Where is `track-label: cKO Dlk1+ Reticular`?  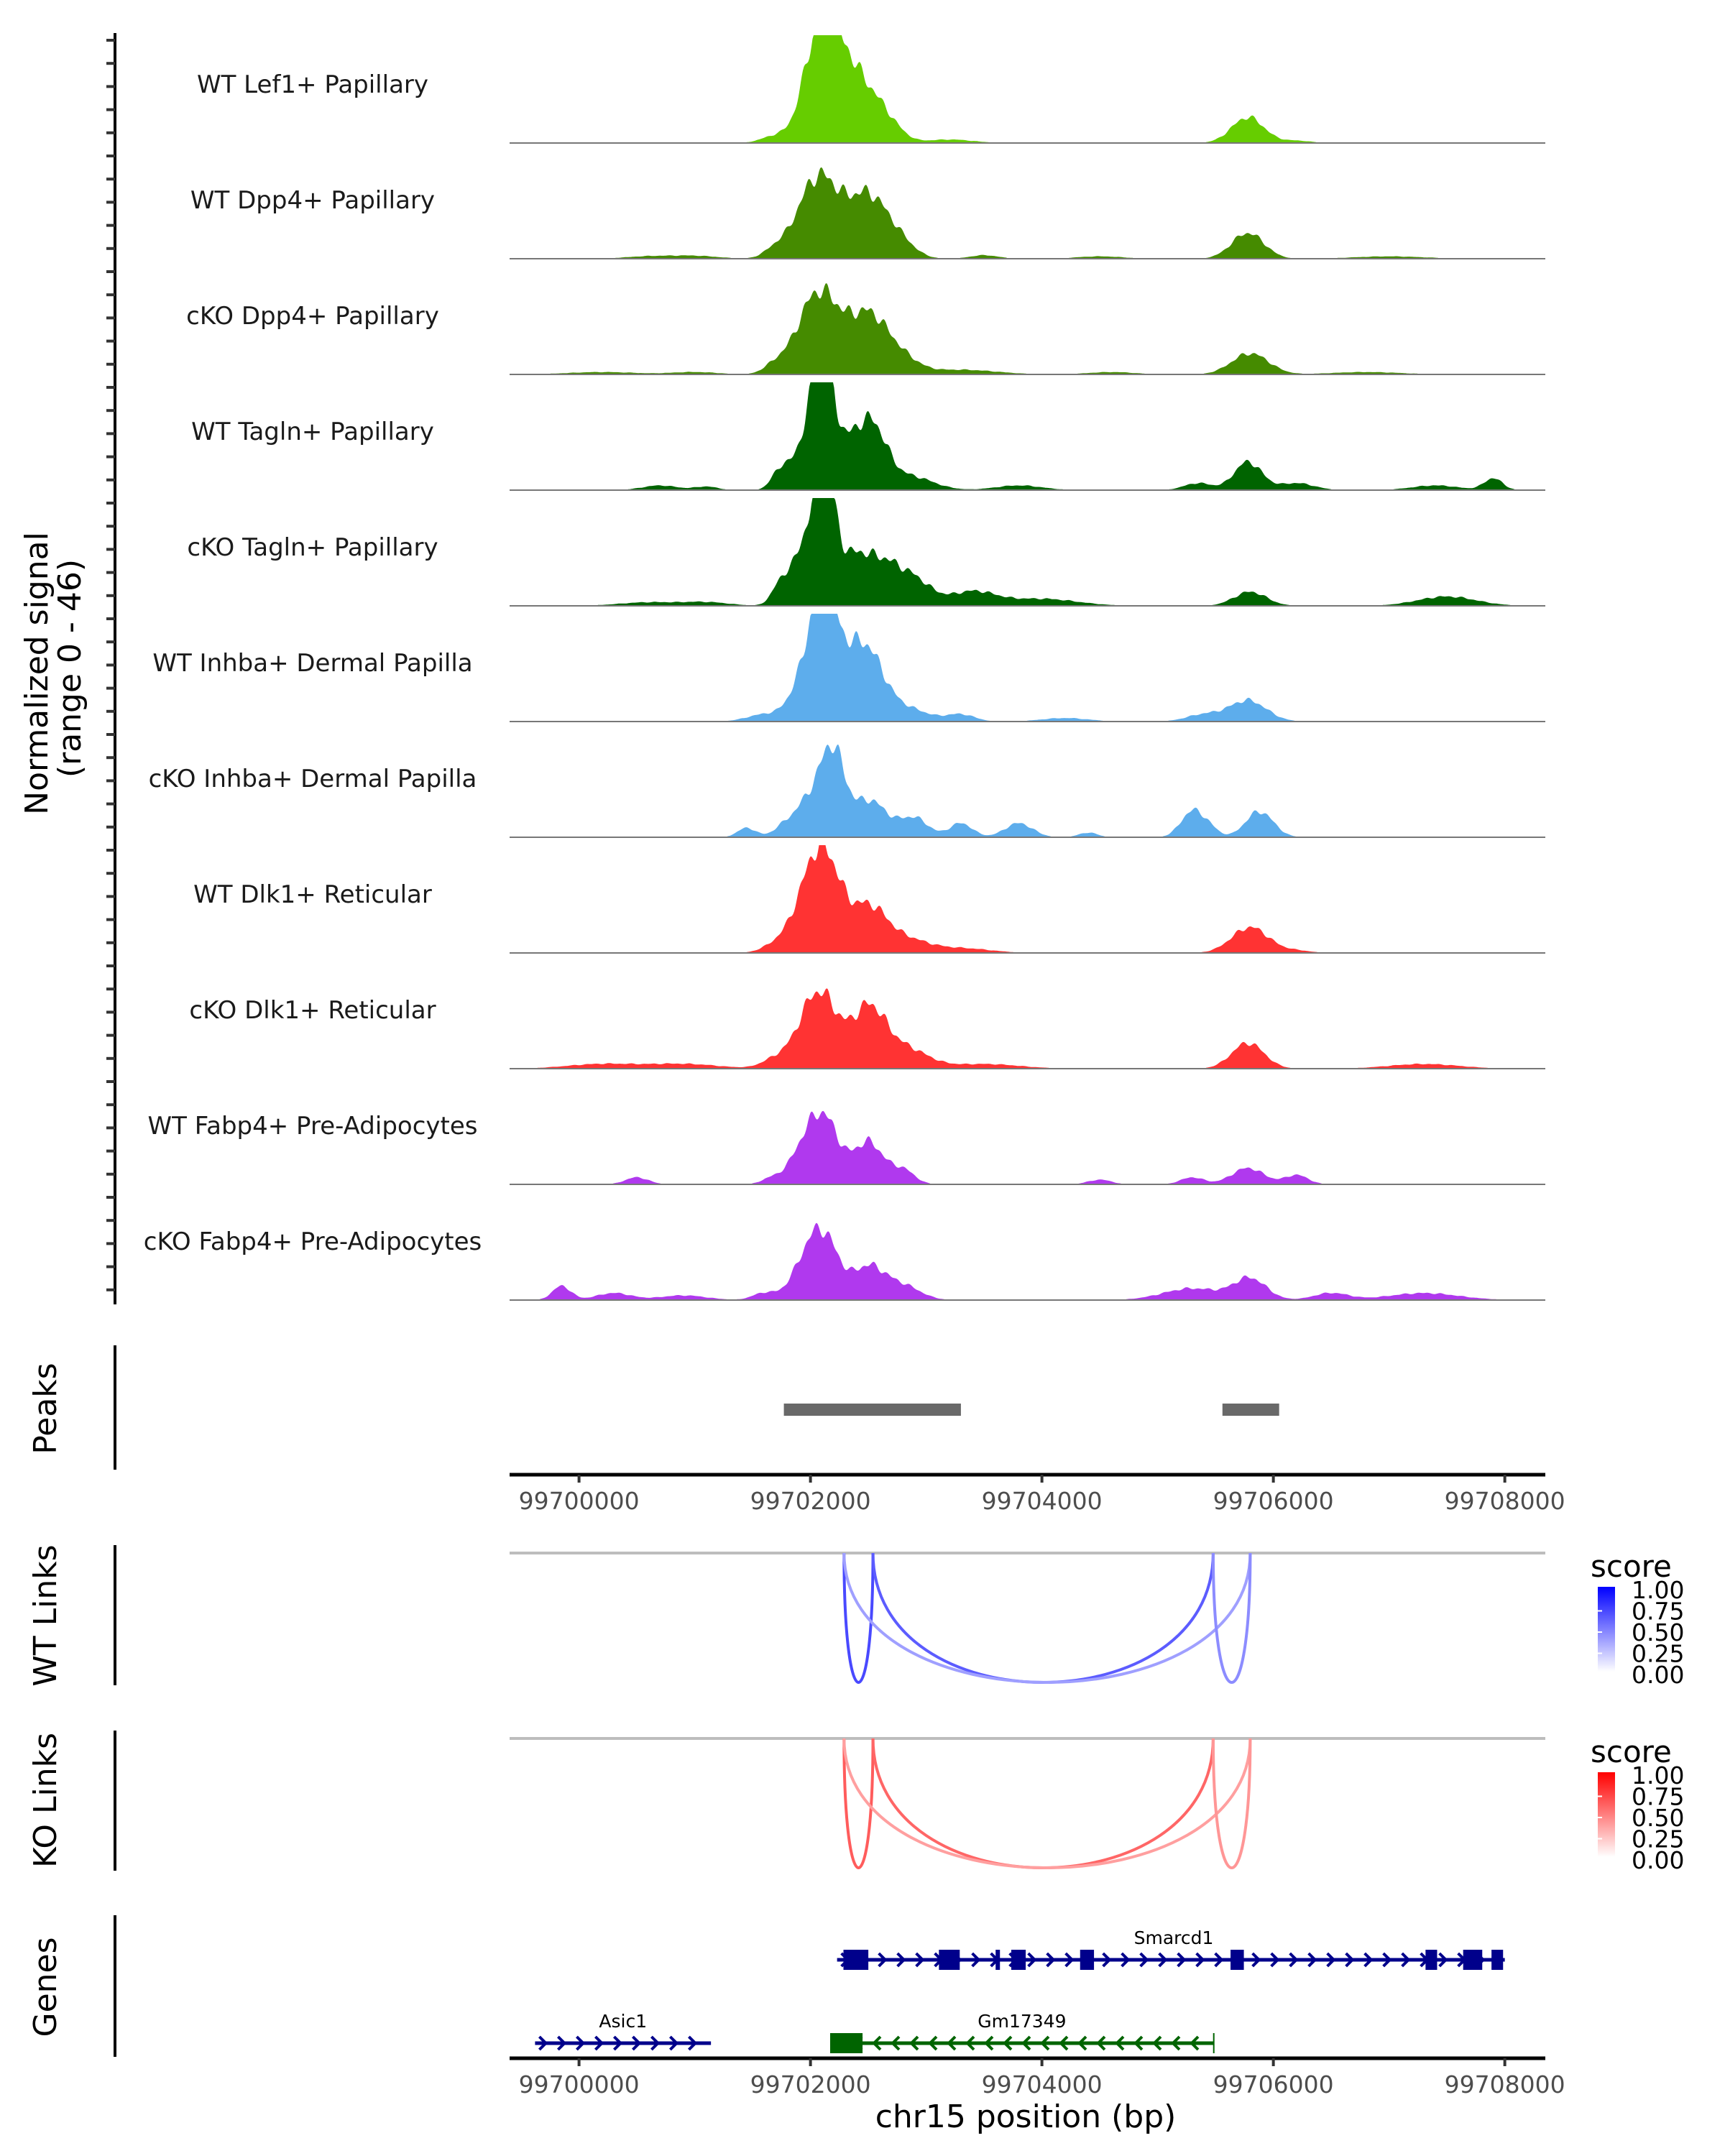
track-label: cKO Dlk1+ Reticular is located at coordinates (312, 1011).